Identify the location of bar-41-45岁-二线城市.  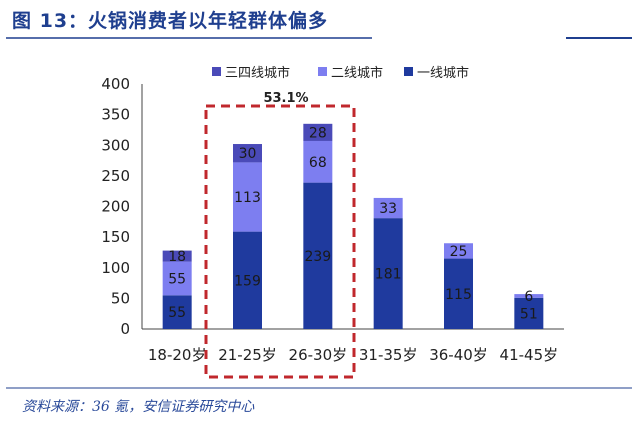
(529, 296).